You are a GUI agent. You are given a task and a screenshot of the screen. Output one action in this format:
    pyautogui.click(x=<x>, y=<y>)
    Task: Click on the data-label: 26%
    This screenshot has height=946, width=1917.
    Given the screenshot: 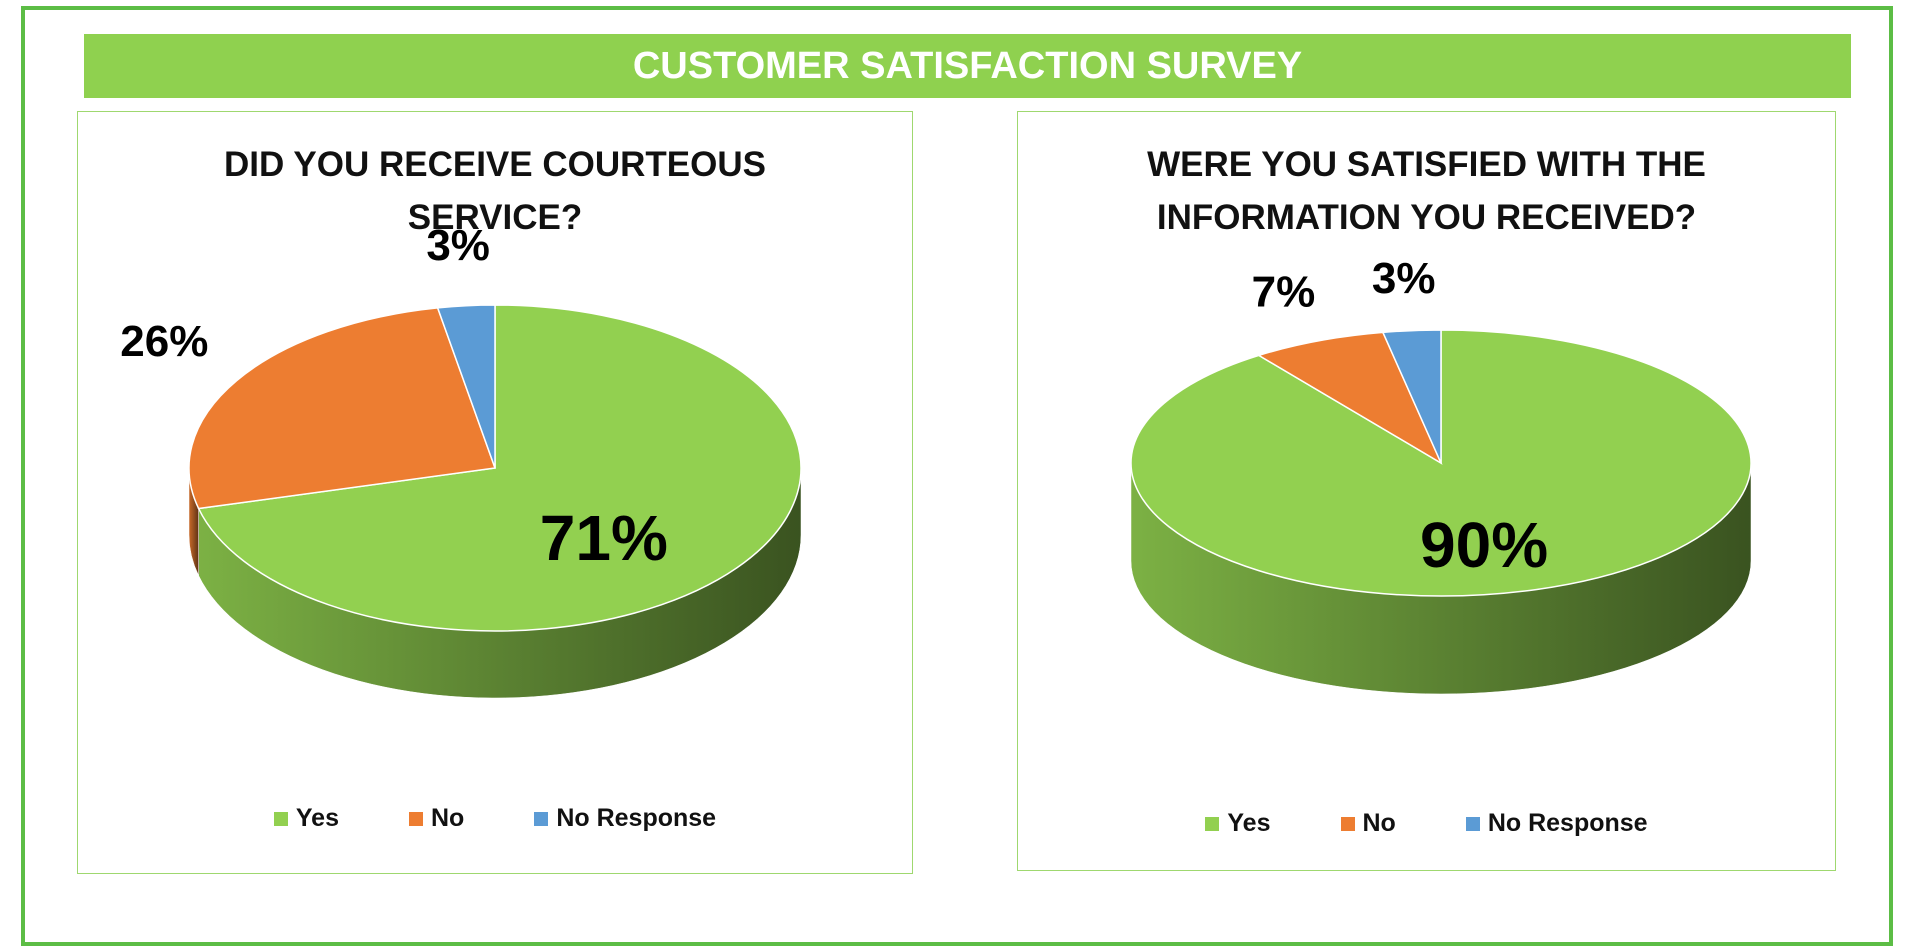 What is the action you would take?
    pyautogui.click(x=164, y=341)
    